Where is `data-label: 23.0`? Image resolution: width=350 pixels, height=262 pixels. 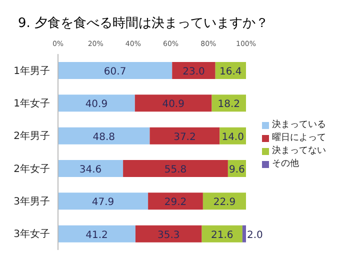
data-label: 23.0 is located at coordinates (193, 72).